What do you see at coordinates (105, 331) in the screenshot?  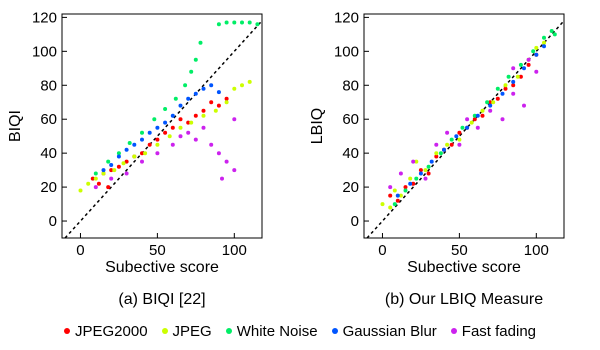 I see `legend-item-jpeg2000: JPEG2000` at bounding box center [105, 331].